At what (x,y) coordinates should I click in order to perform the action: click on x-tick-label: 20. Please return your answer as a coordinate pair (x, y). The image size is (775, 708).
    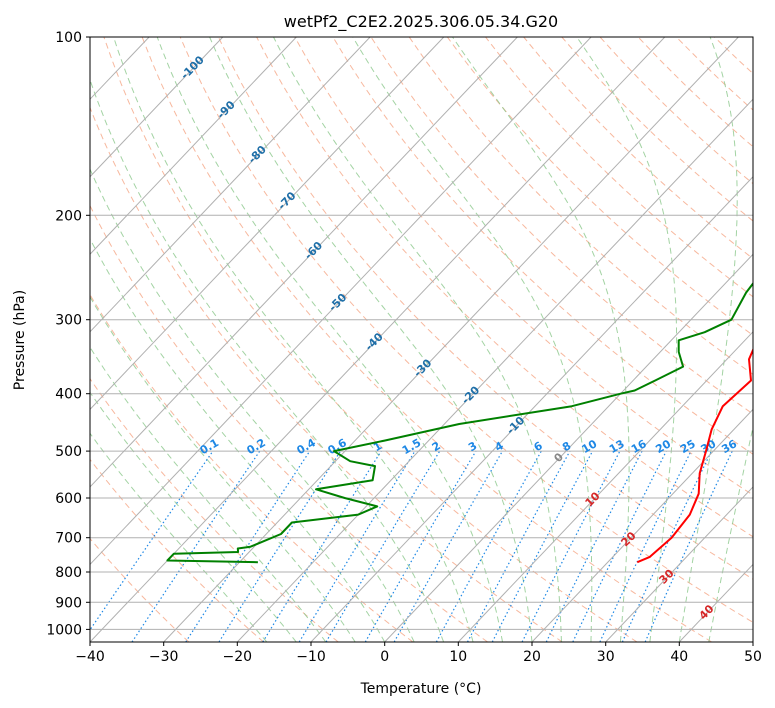
    Looking at the image, I should click on (532, 657).